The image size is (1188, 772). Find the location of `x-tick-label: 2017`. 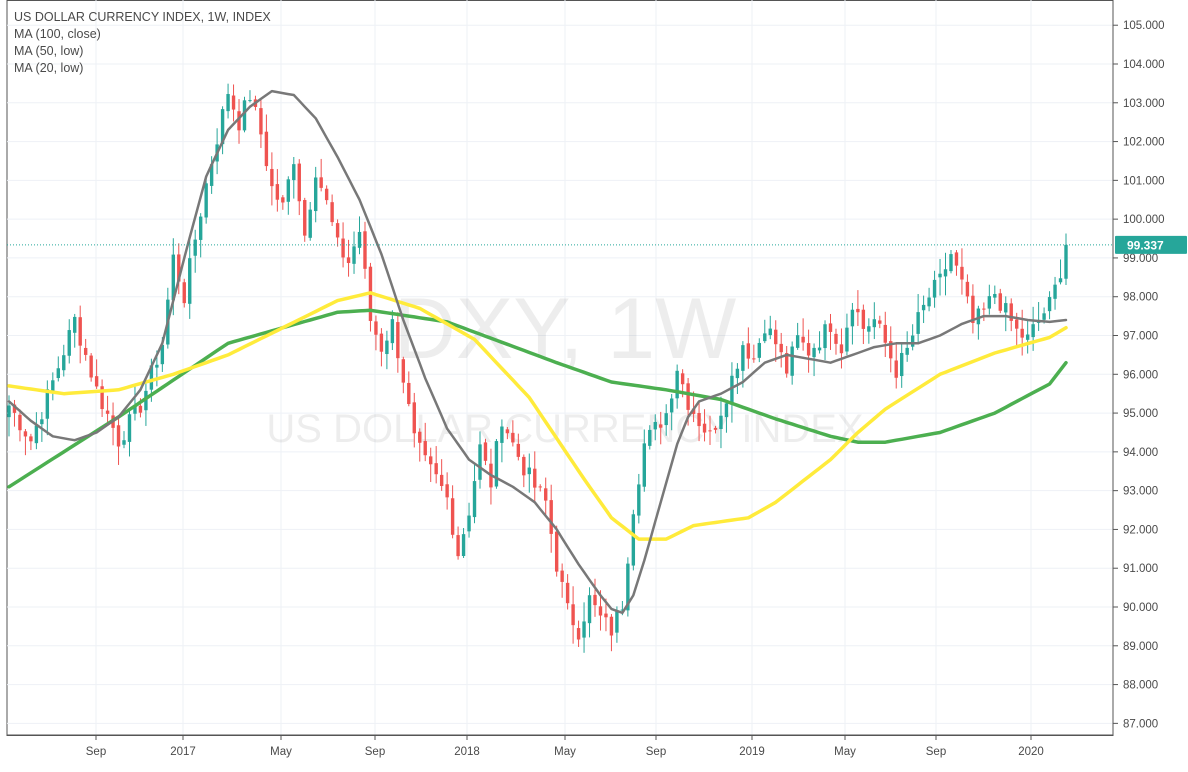

x-tick-label: 2017 is located at coordinates (183, 752).